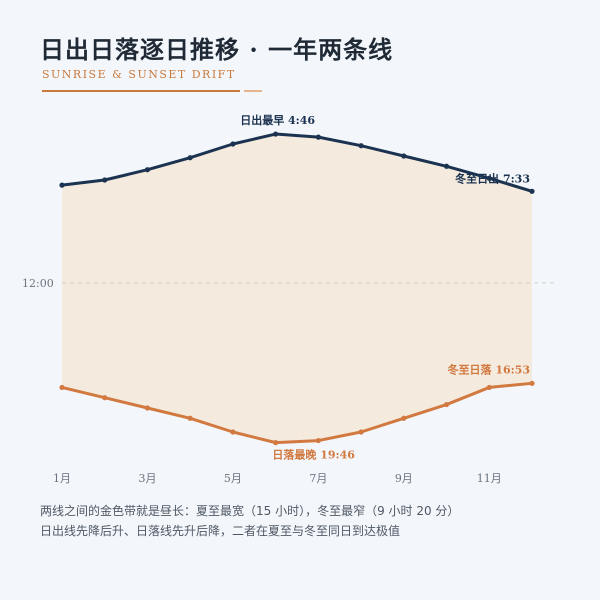 The width and height of the screenshot is (600, 600). What do you see at coordinates (488, 369) in the screenshot?
I see `annotation-sunset-winter: 冬至日落 16:53` at bounding box center [488, 369].